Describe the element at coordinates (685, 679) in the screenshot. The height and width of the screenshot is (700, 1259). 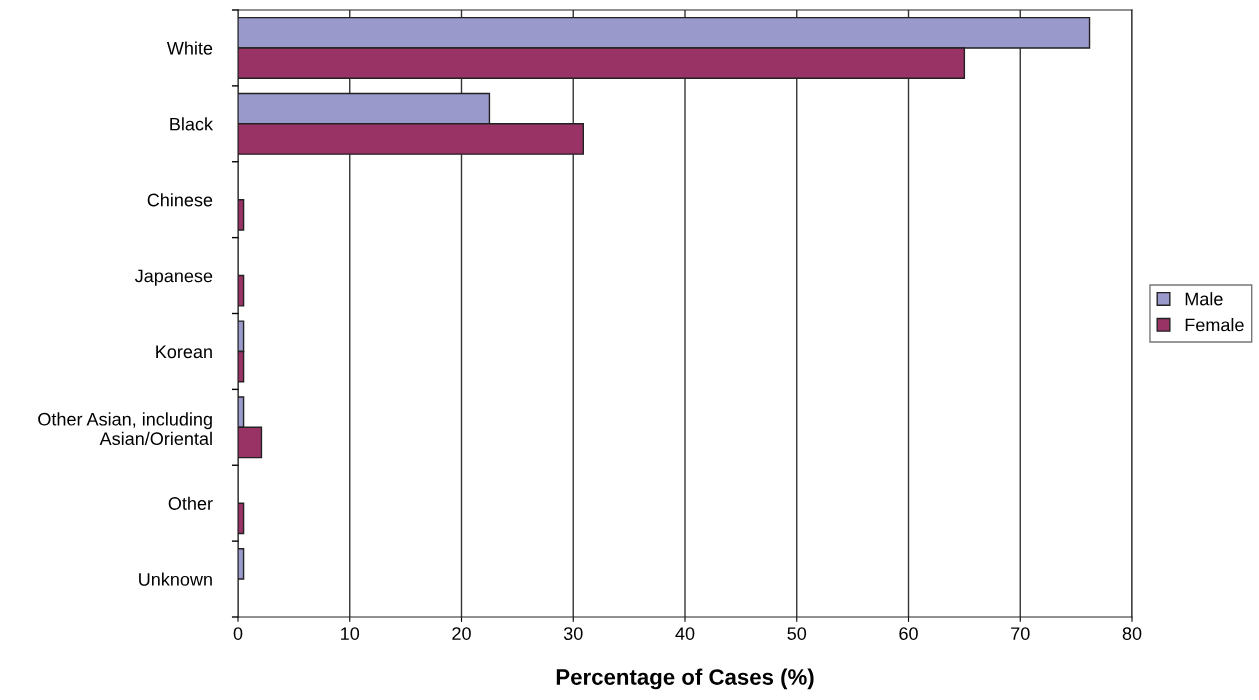
I see `x-axis-title: Percentage of Cases (%)` at that location.